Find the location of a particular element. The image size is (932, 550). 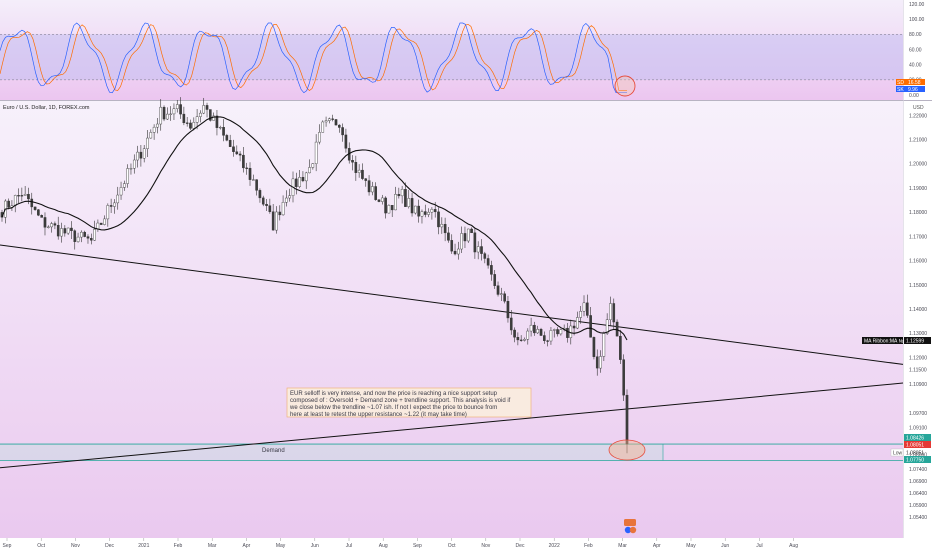

x-tick-label: Dec is located at coordinates (520, 546).